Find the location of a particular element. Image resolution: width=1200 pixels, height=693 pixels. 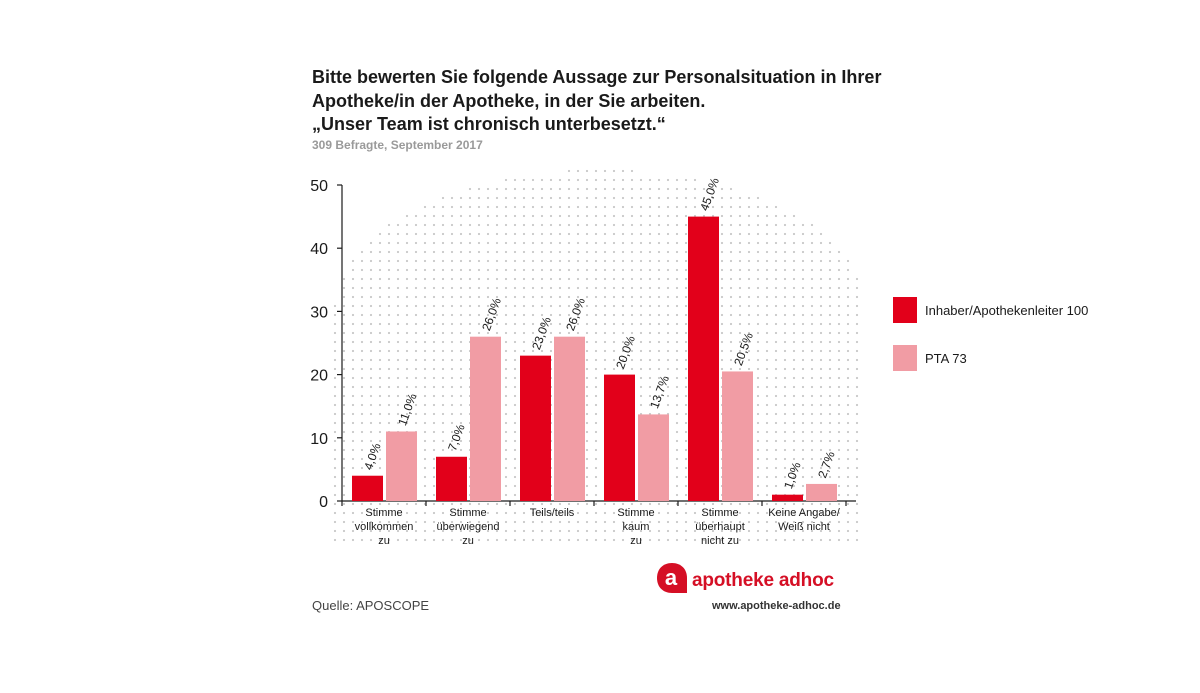

data-label: 1,0% is located at coordinates (792, 475).